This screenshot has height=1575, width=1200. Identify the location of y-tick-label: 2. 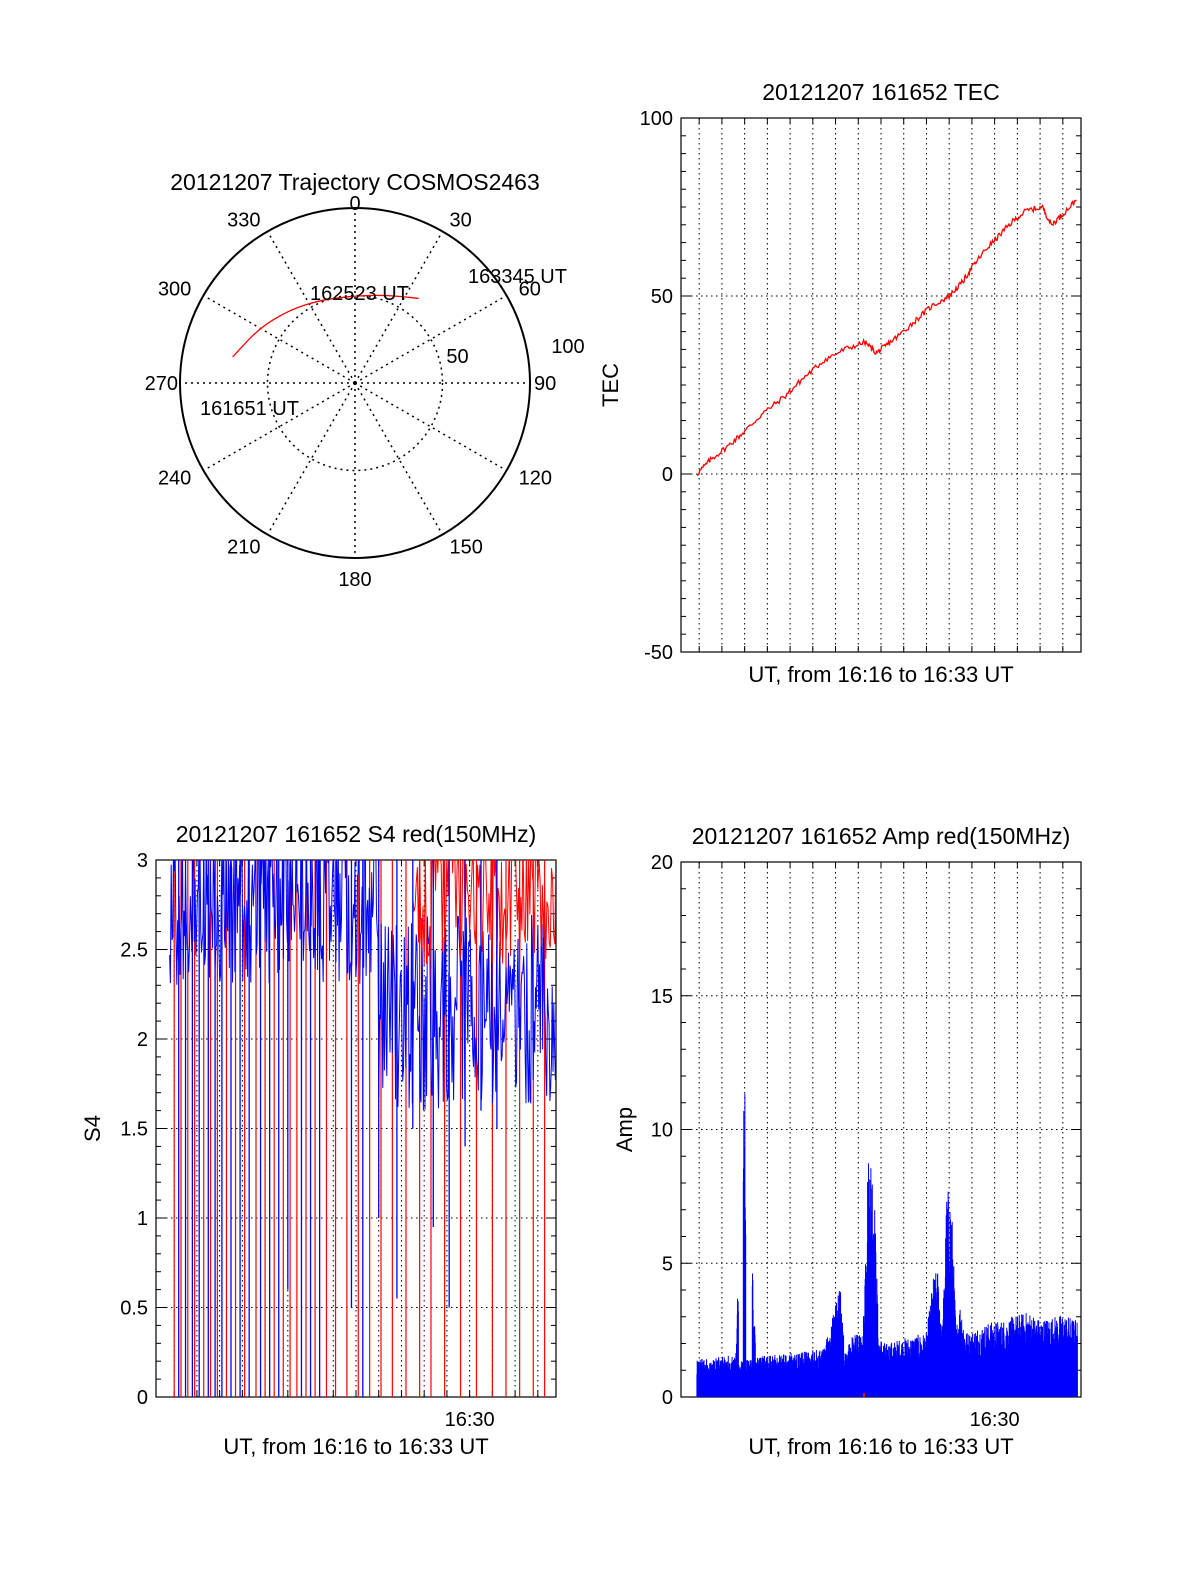
(142, 1040).